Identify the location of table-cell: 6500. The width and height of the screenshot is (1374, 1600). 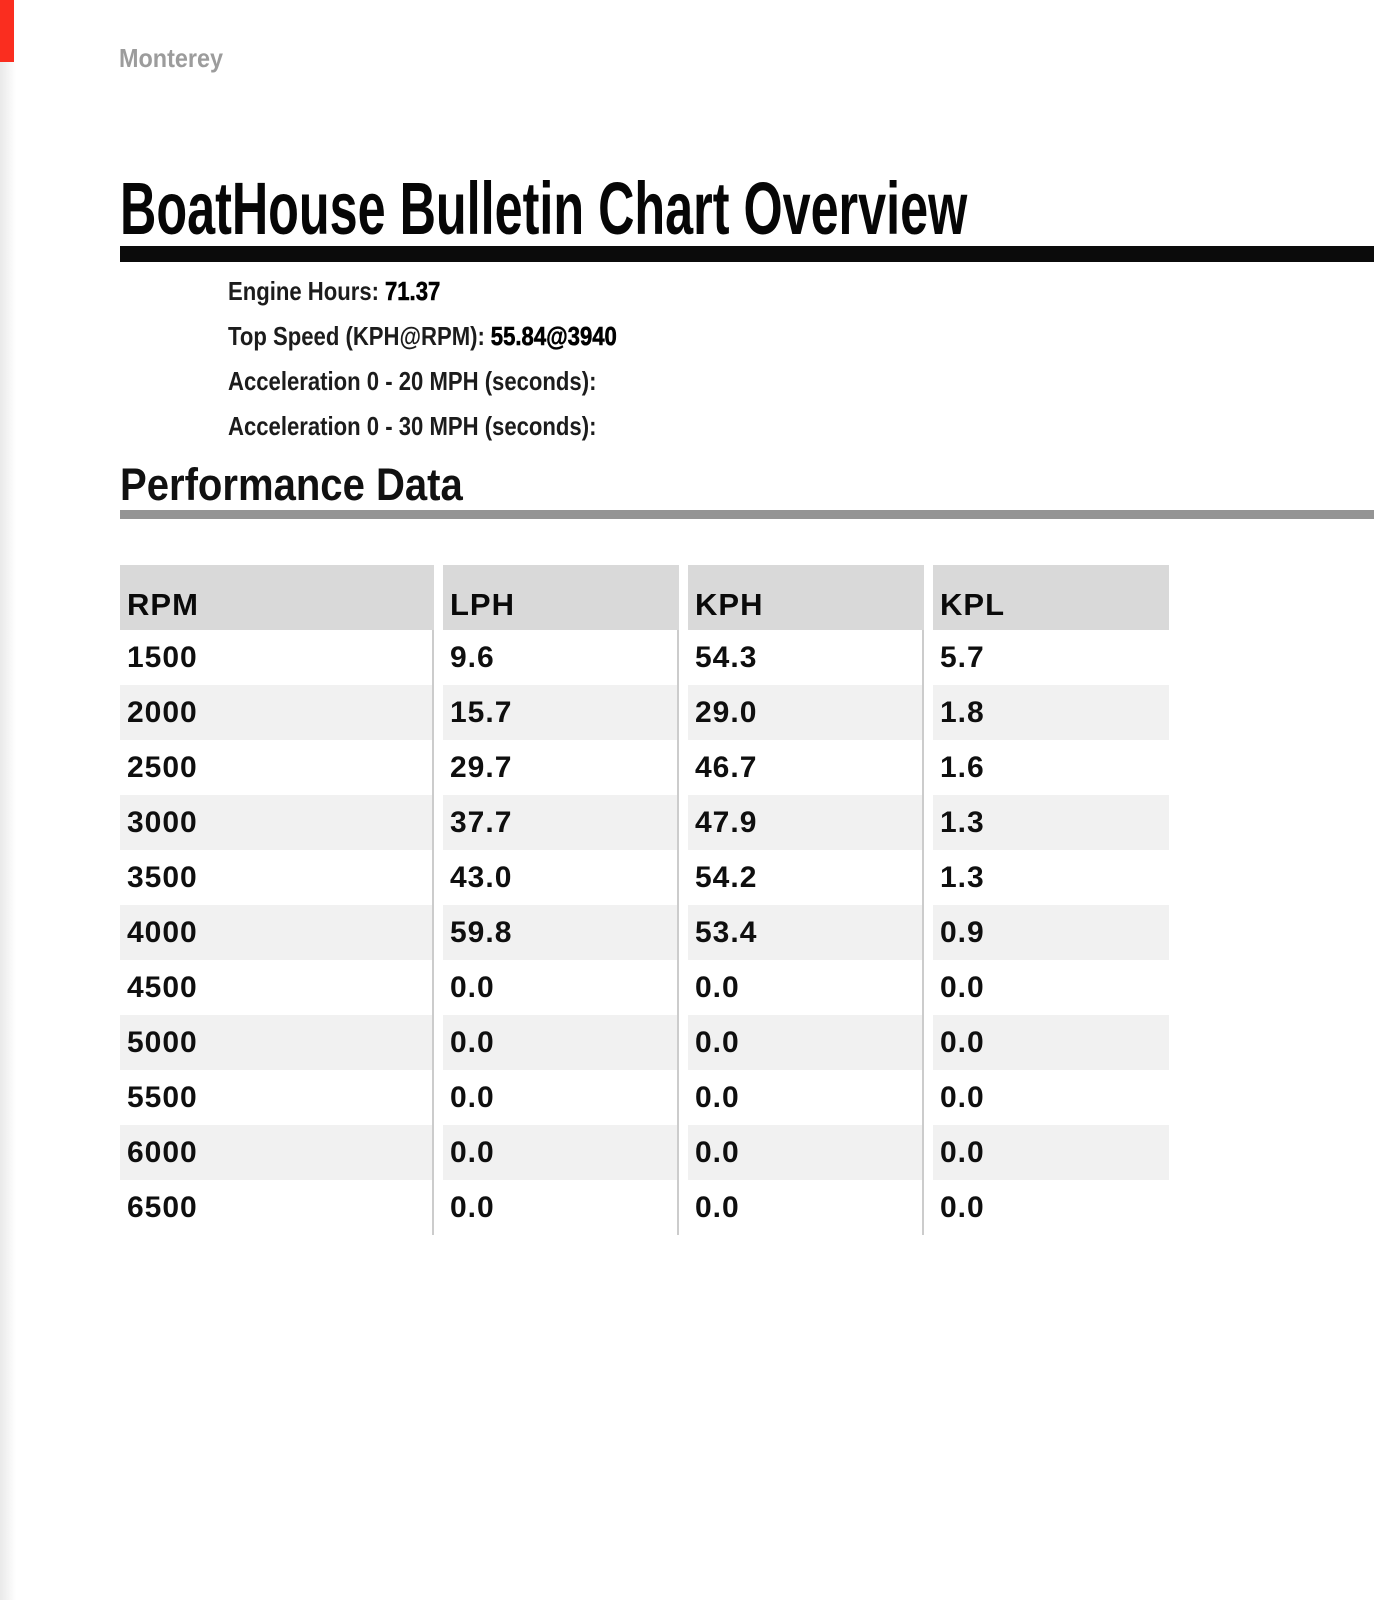
(277, 1207).